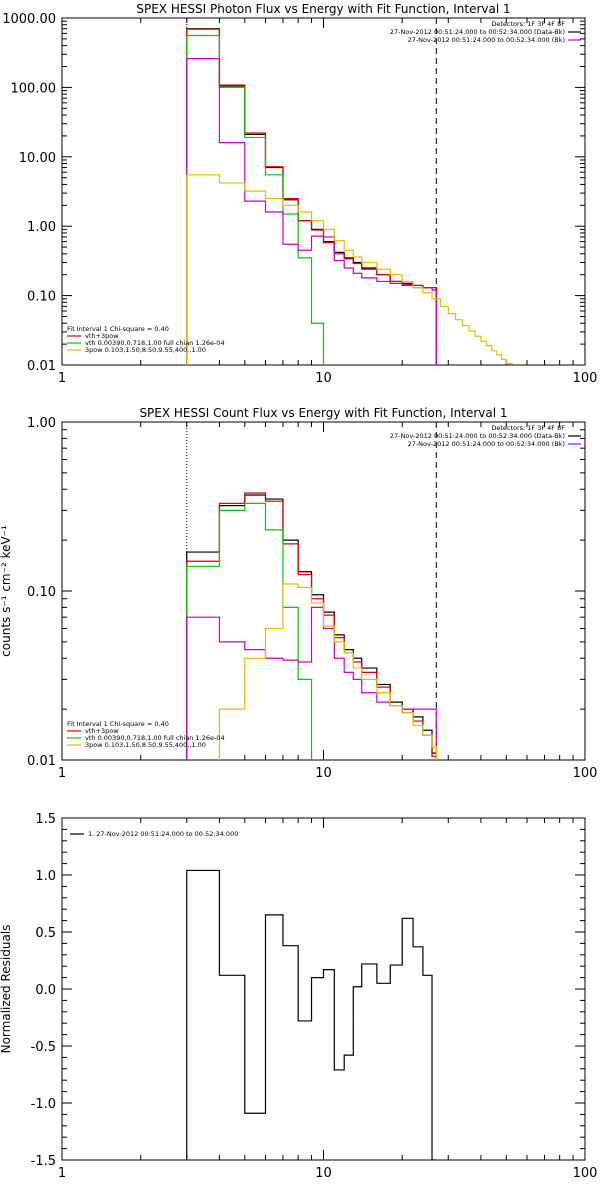 The height and width of the screenshot is (1200, 600). What do you see at coordinates (6, 591) in the screenshot?
I see `y-axis-label: counts s⁻¹ cm⁻² keV⁻¹` at bounding box center [6, 591].